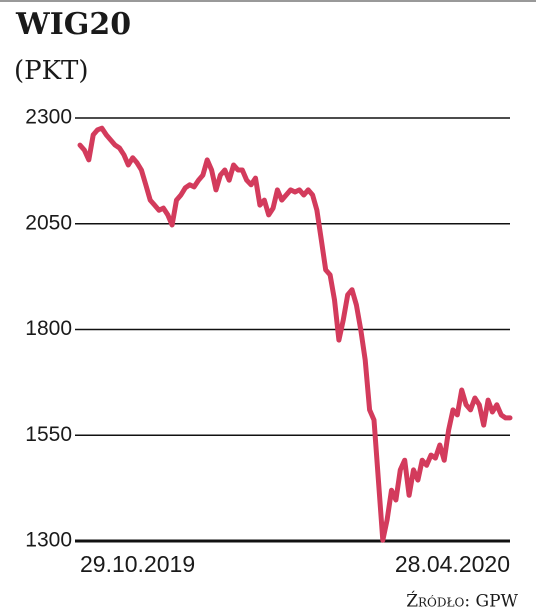  I want to click on y-tick-label: 1550, so click(48, 434).